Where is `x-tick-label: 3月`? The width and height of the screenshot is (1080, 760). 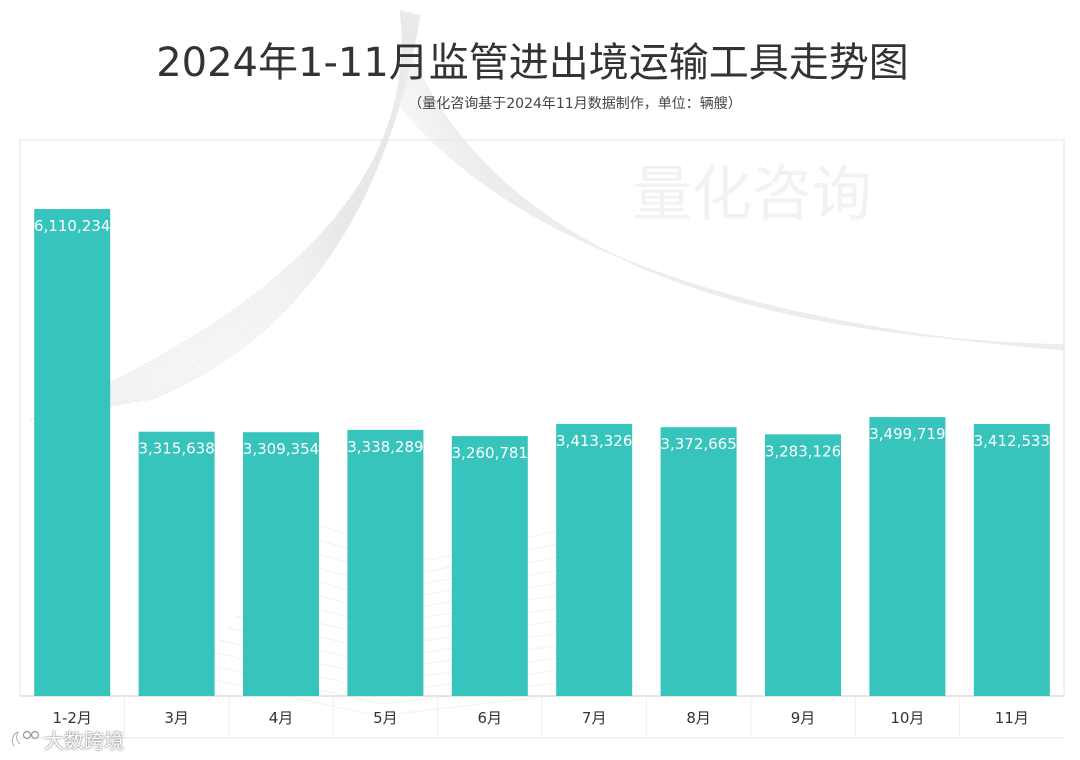 x-tick-label: 3月 is located at coordinates (176, 718).